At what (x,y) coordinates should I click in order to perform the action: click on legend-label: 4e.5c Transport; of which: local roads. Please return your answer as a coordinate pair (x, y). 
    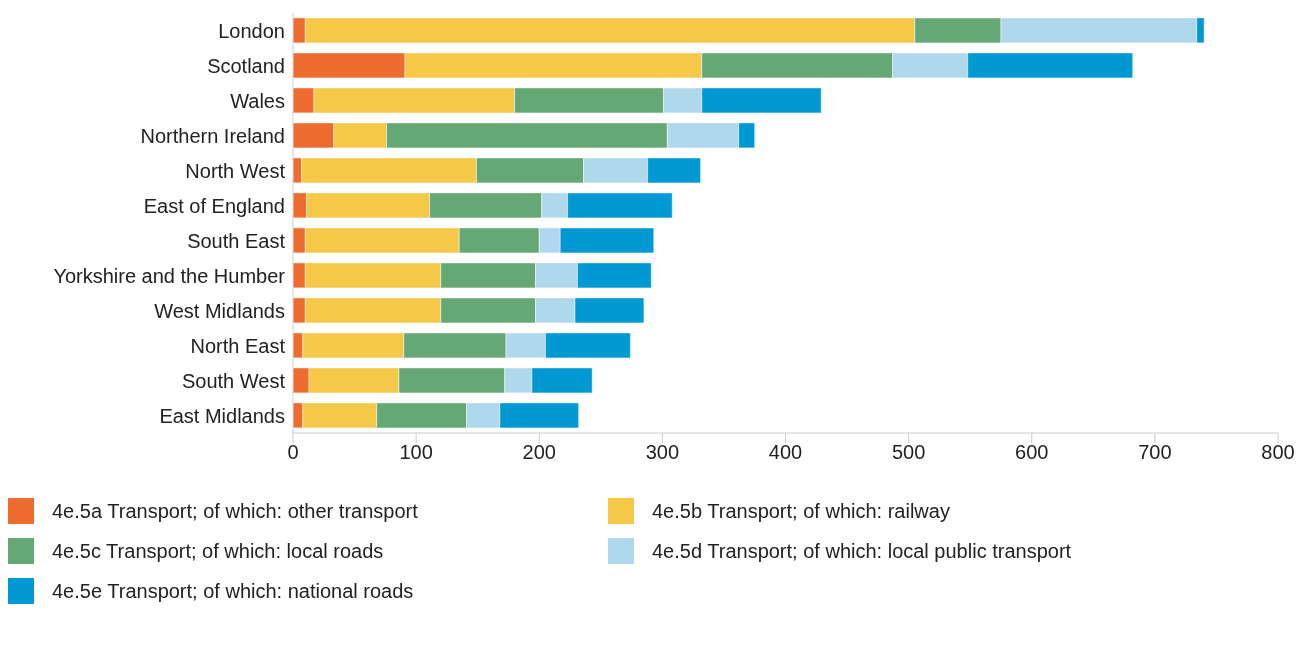
    Looking at the image, I should click on (218, 551).